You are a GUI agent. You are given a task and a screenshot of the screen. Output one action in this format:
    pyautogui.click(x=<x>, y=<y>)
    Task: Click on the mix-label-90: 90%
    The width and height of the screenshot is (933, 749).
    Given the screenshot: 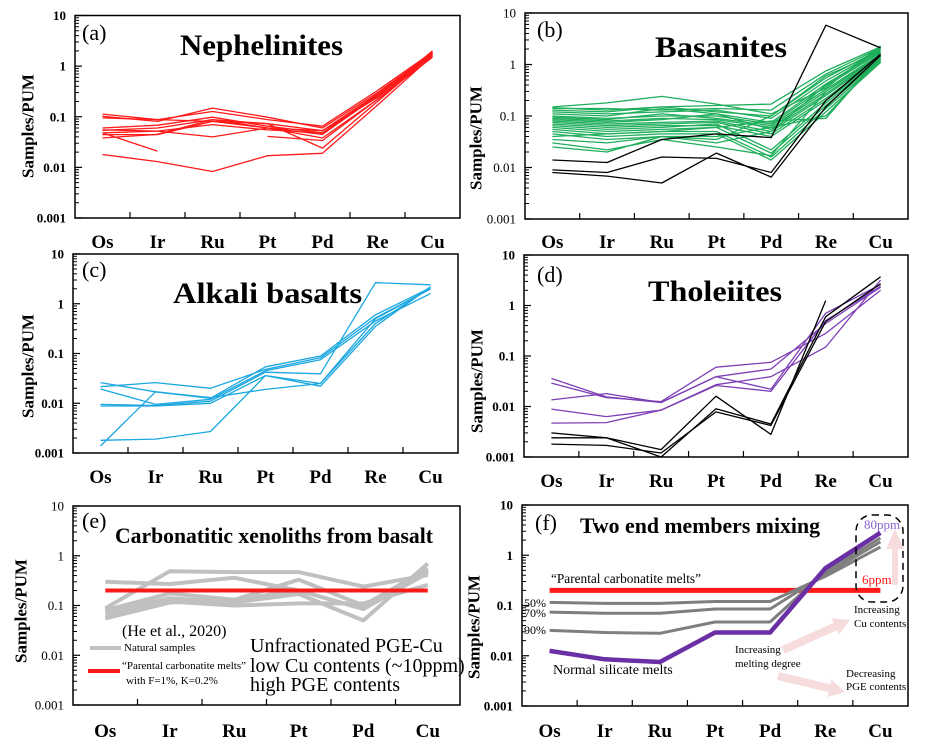 What is the action you would take?
    pyautogui.click(x=535, y=630)
    